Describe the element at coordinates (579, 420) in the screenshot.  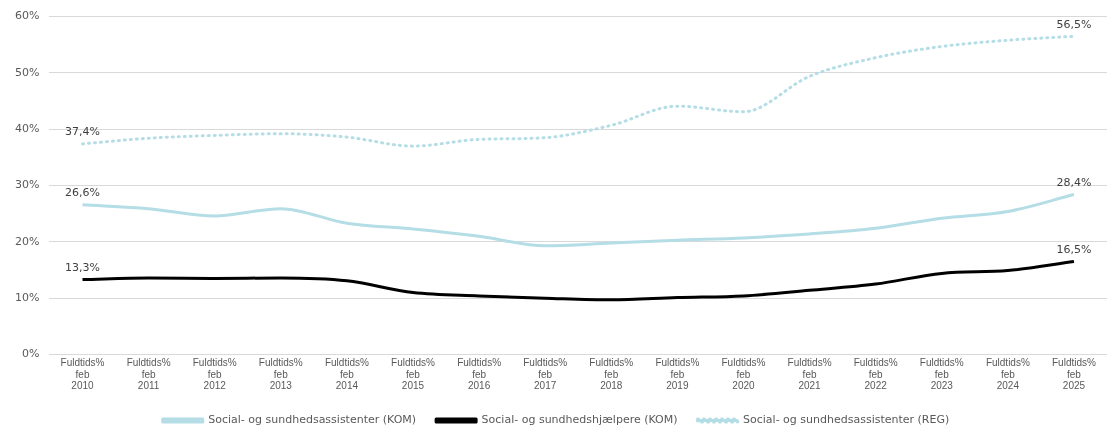
I see `legend-label: Social- og sundhedshjælpere (KOM)` at that location.